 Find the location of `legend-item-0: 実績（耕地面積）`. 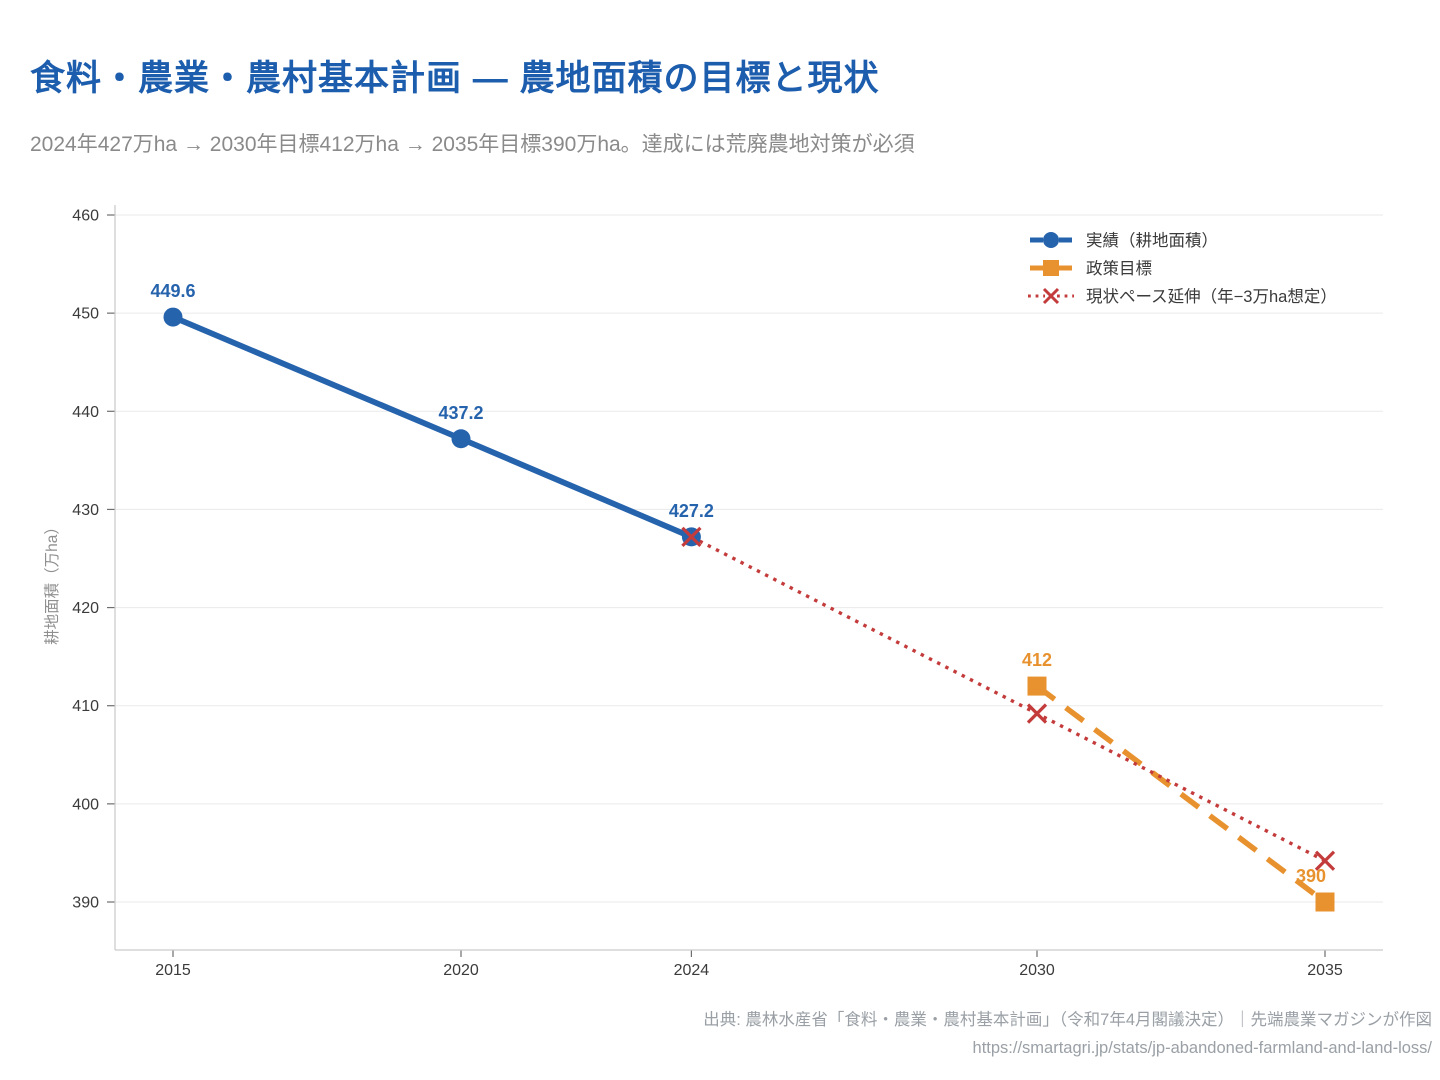

legend-item-0: 実績（耕地面積） is located at coordinates (1124, 240).